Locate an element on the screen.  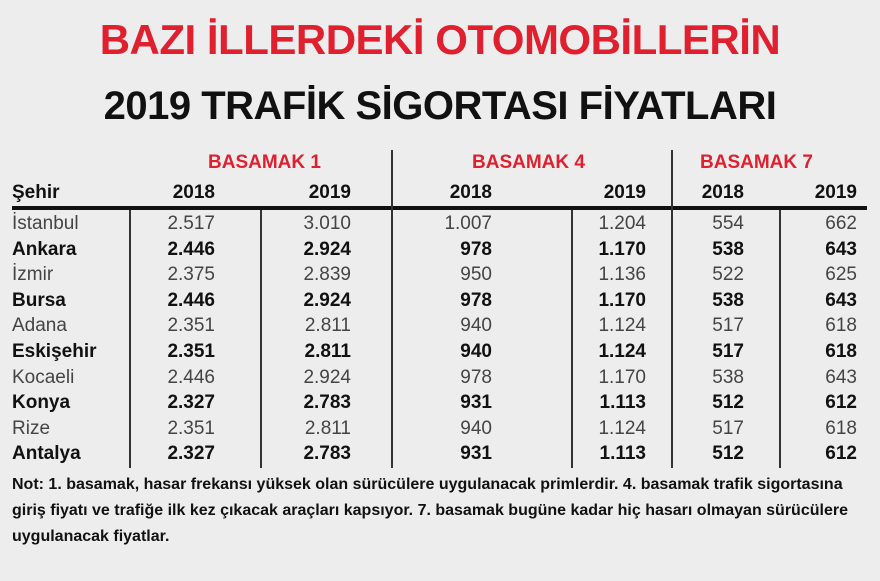
header-city: Şehir is located at coordinates (36, 192).